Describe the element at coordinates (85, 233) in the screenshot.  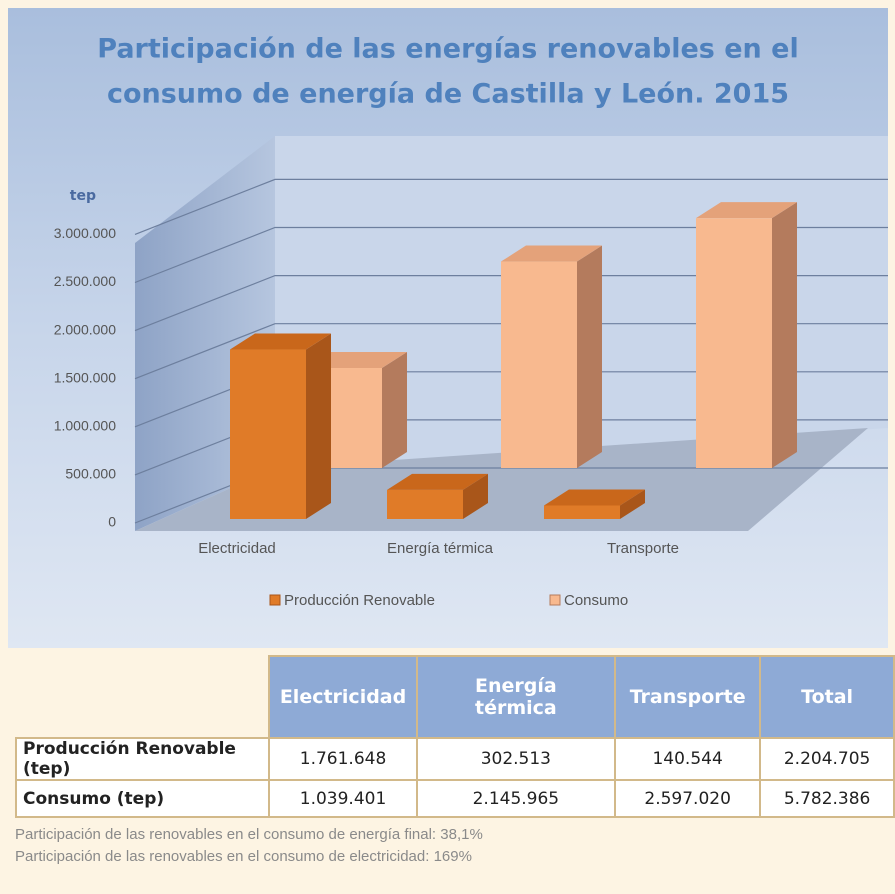
I see `y-tick-label: 3.000.000` at that location.